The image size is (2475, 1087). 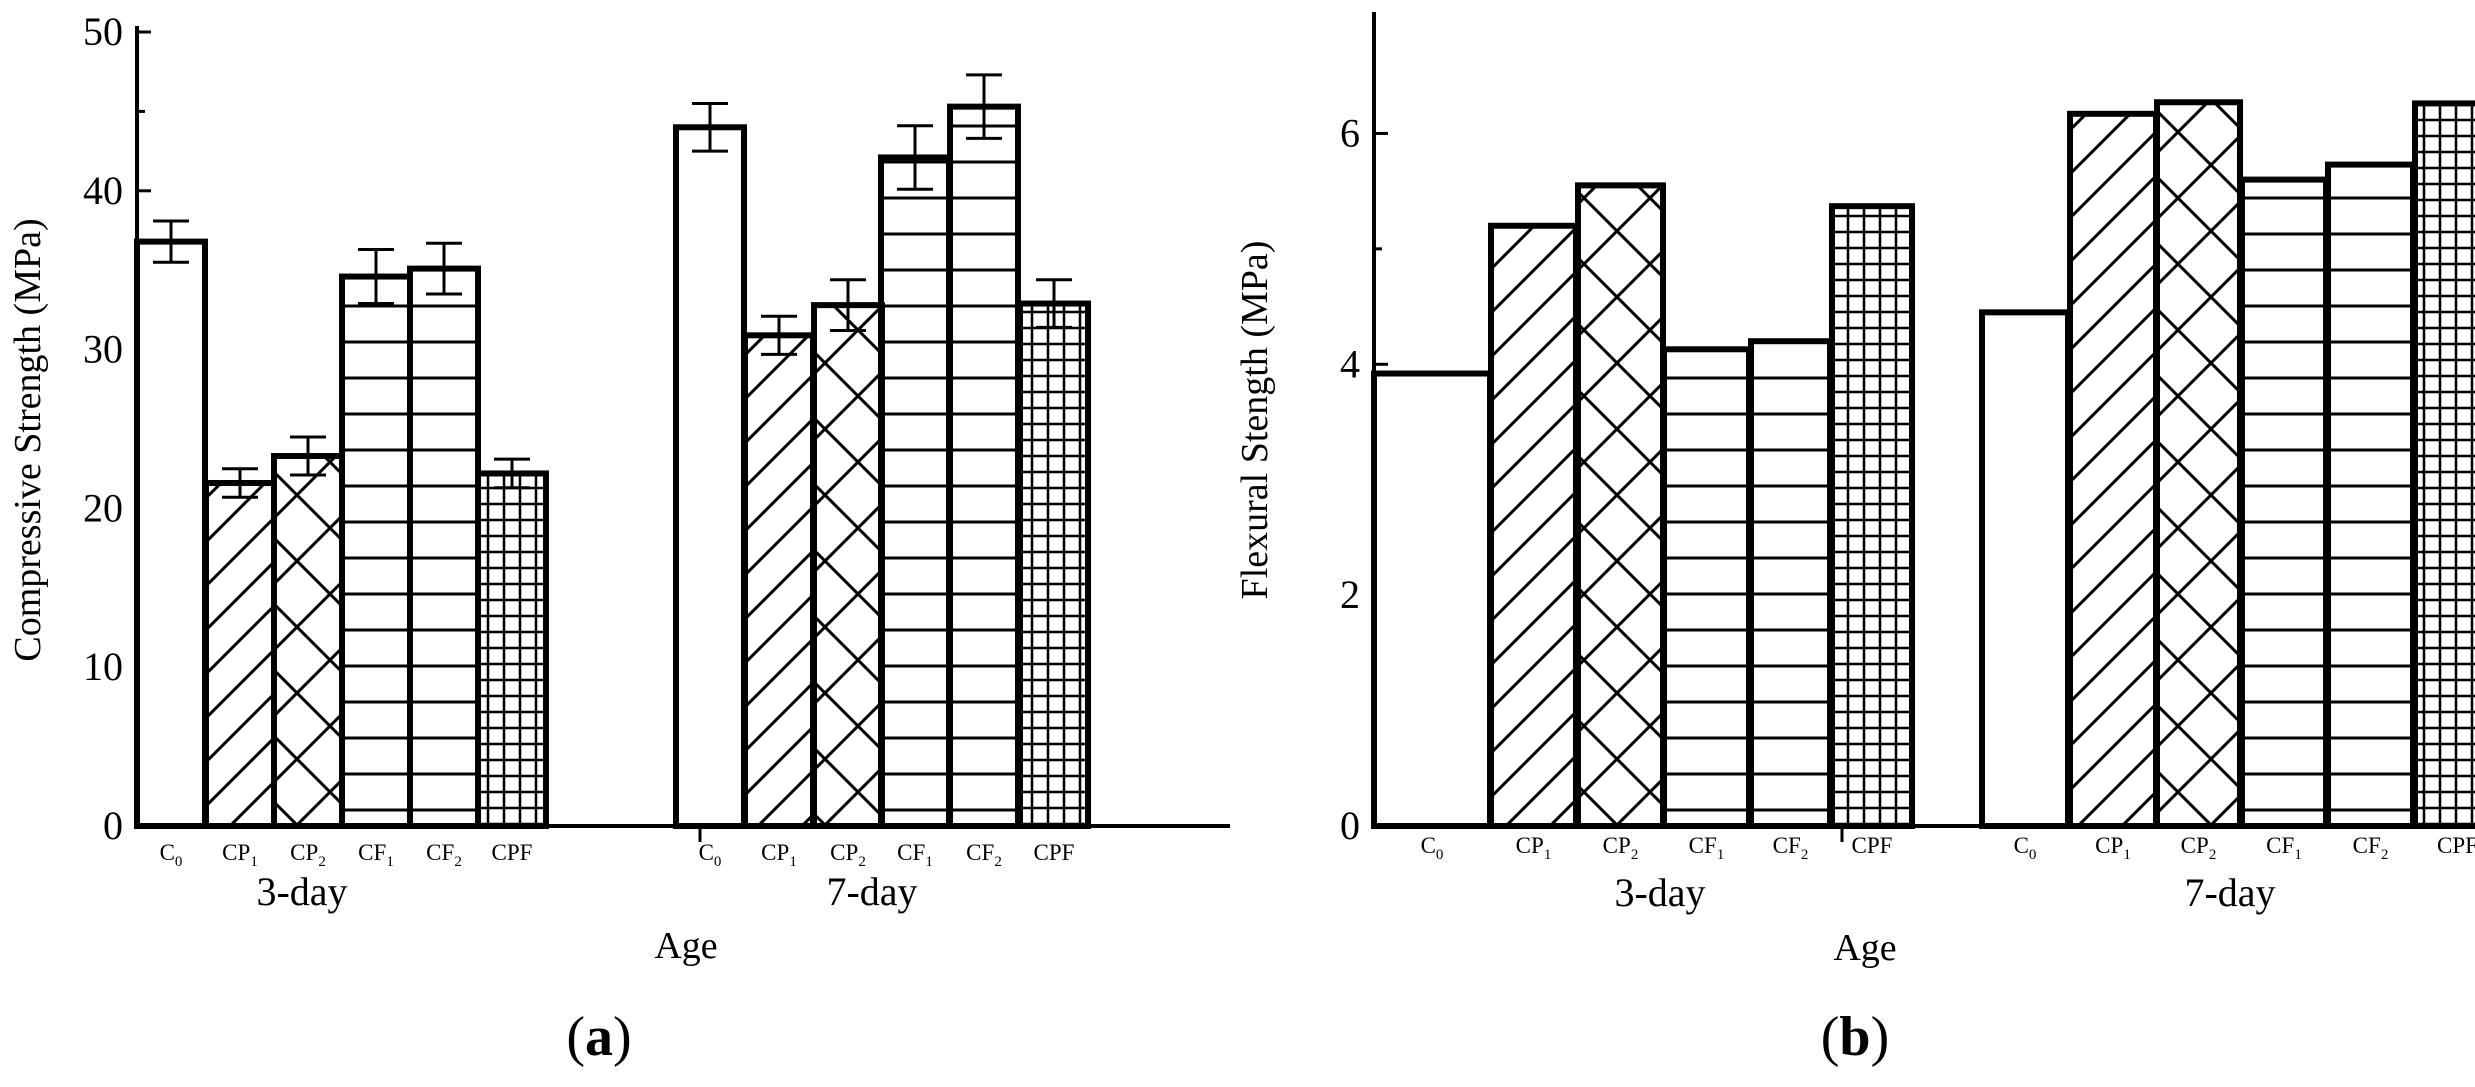 What do you see at coordinates (28, 439) in the screenshot?
I see `y-axis-title: Compressive Strength (MPa)` at bounding box center [28, 439].